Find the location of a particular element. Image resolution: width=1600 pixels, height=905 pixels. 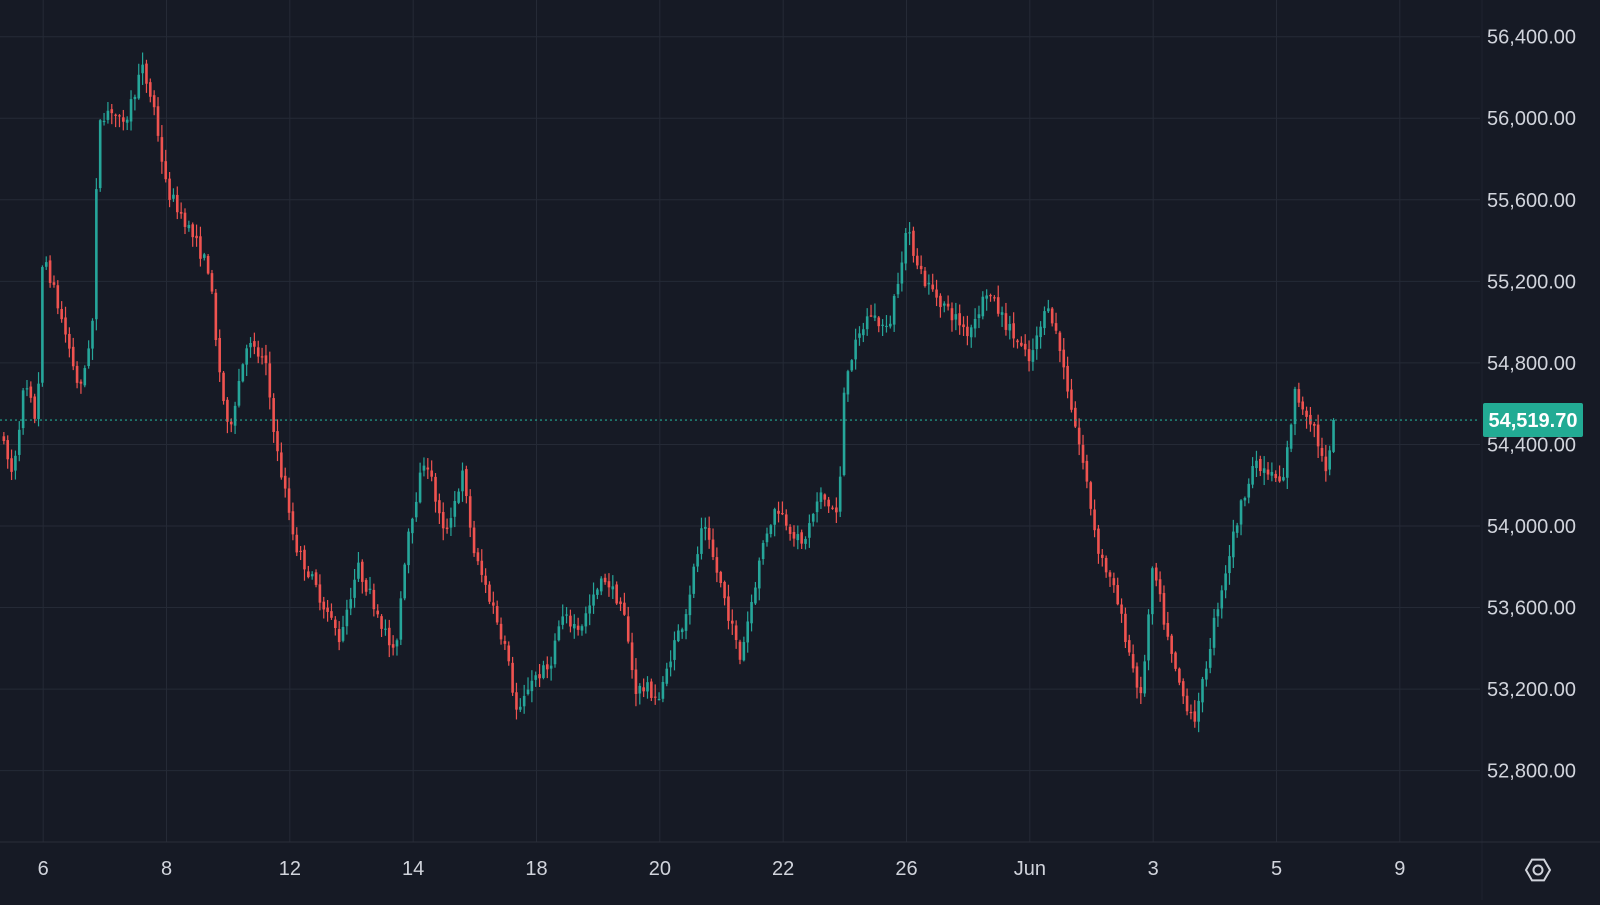

price-tick-label: 53,600.00 is located at coordinates (1531, 609).